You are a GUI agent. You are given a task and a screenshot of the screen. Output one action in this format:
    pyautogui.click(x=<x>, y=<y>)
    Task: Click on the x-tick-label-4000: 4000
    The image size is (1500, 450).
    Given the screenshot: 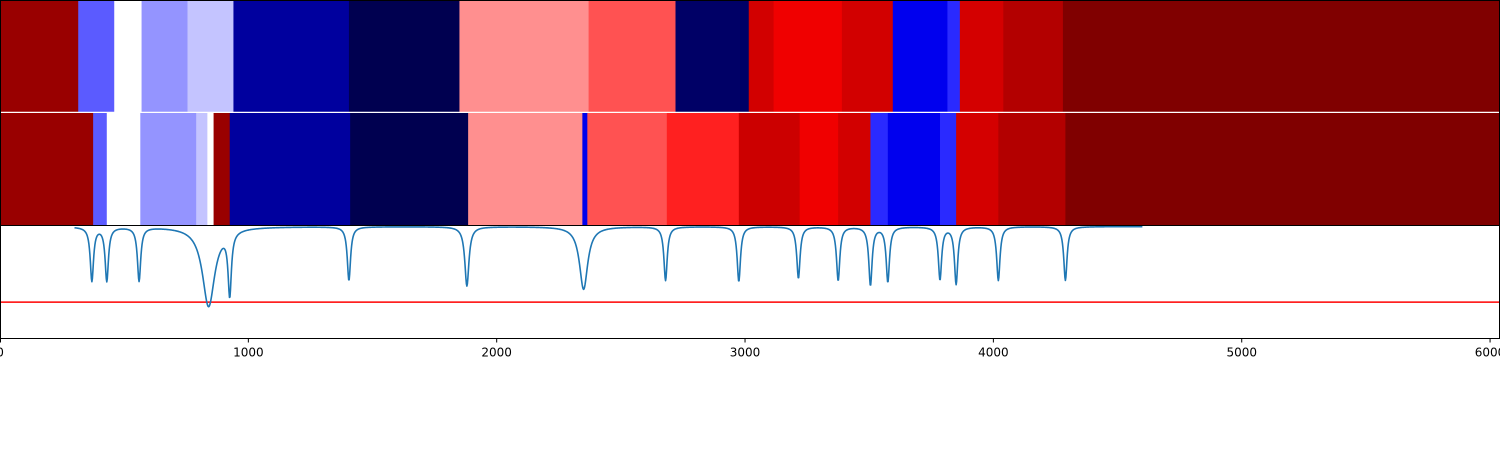 What is the action you would take?
    pyautogui.click(x=993, y=353)
    